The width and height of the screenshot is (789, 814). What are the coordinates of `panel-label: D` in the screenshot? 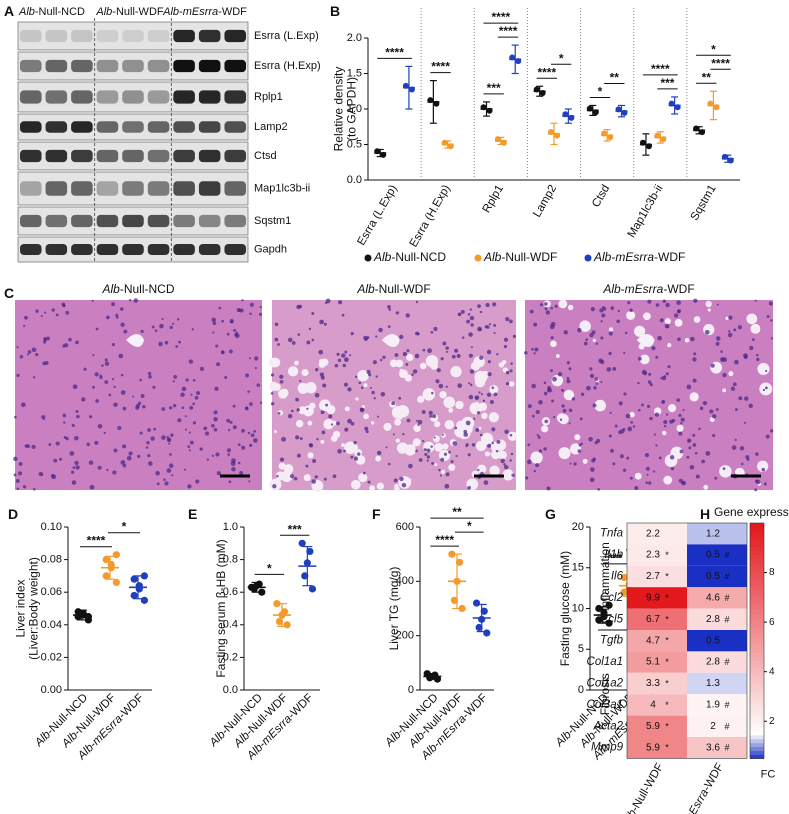 It's located at (13, 514).